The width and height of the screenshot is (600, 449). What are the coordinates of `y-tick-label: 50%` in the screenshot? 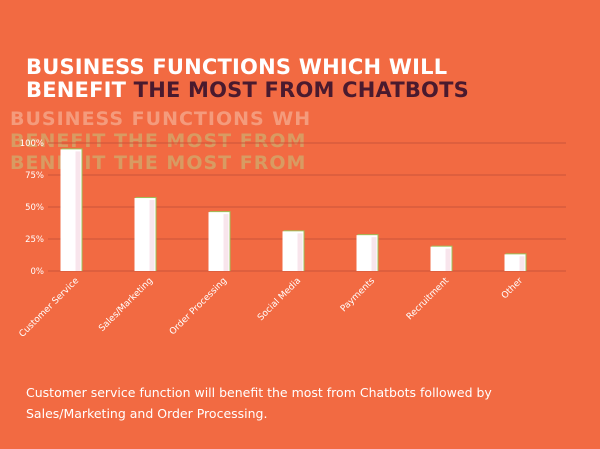 It's located at (34, 208).